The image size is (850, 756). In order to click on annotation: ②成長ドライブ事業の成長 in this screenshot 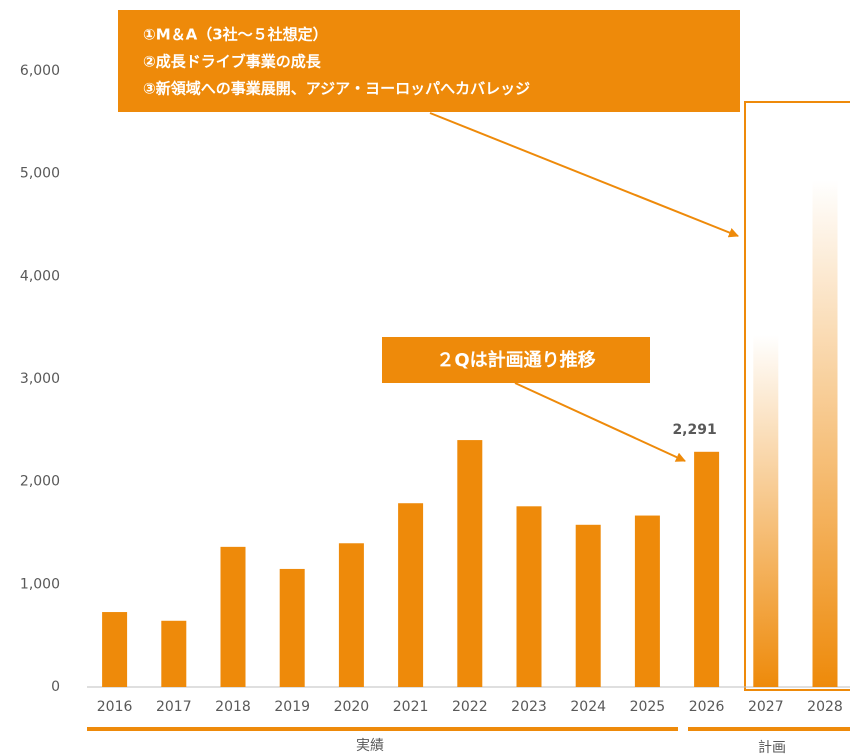, I will do `click(232, 62)`.